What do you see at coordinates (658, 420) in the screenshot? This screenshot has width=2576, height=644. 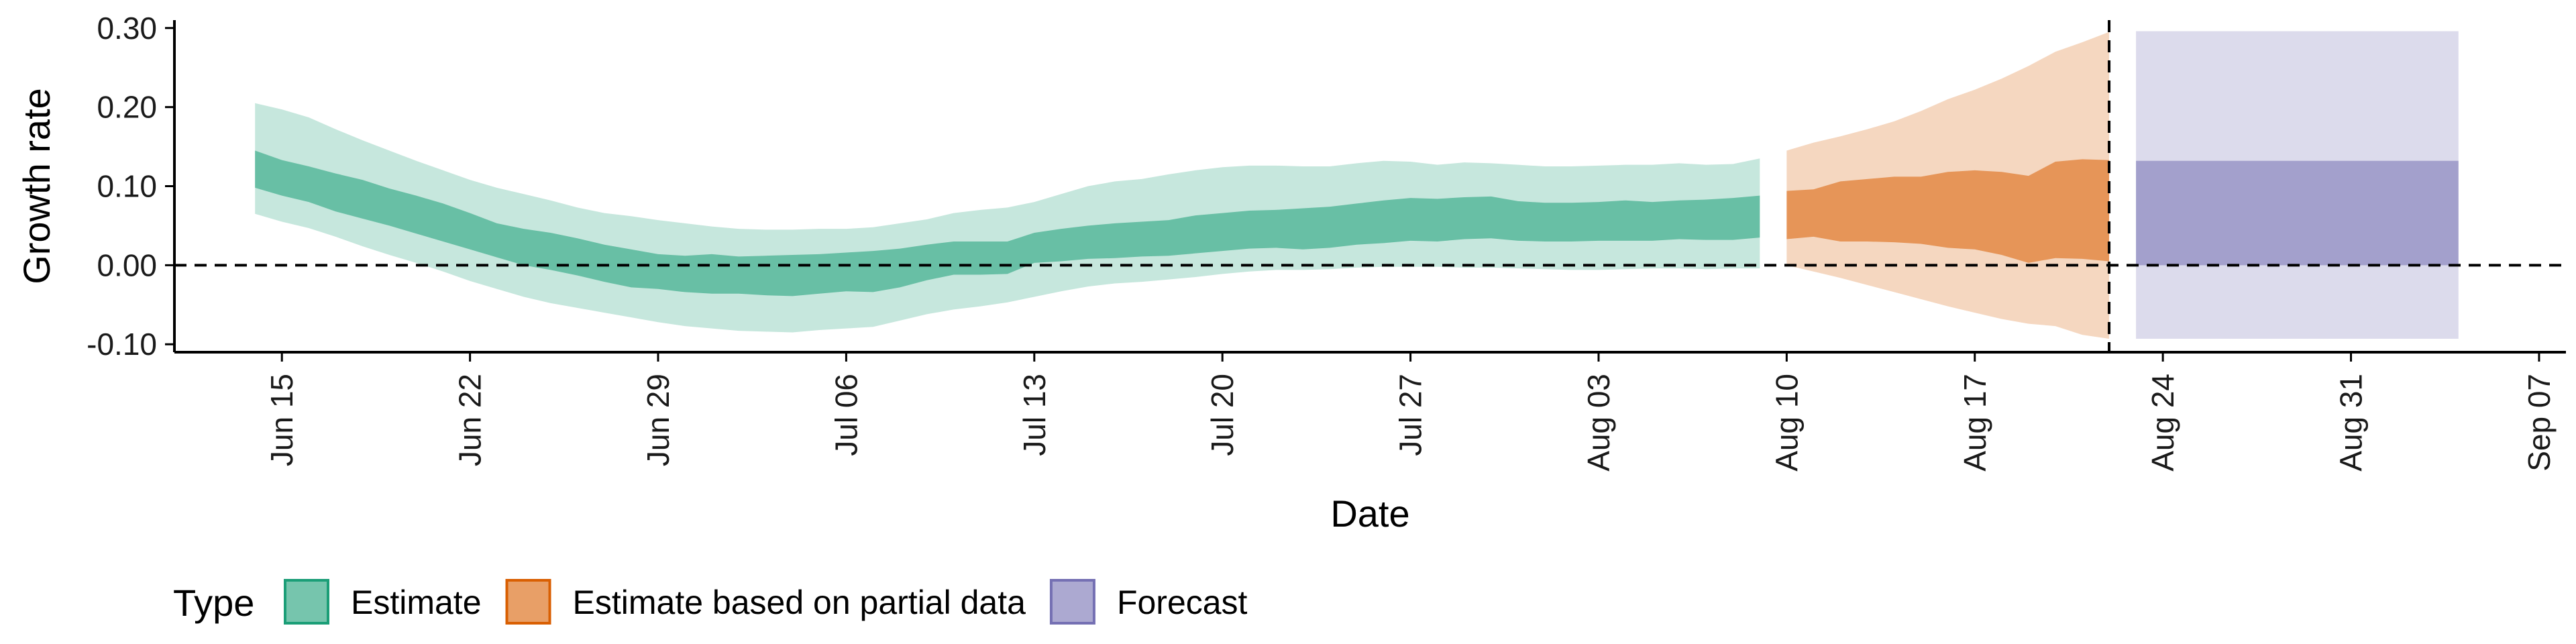 I see `x-tick-label: Jun 29` at bounding box center [658, 420].